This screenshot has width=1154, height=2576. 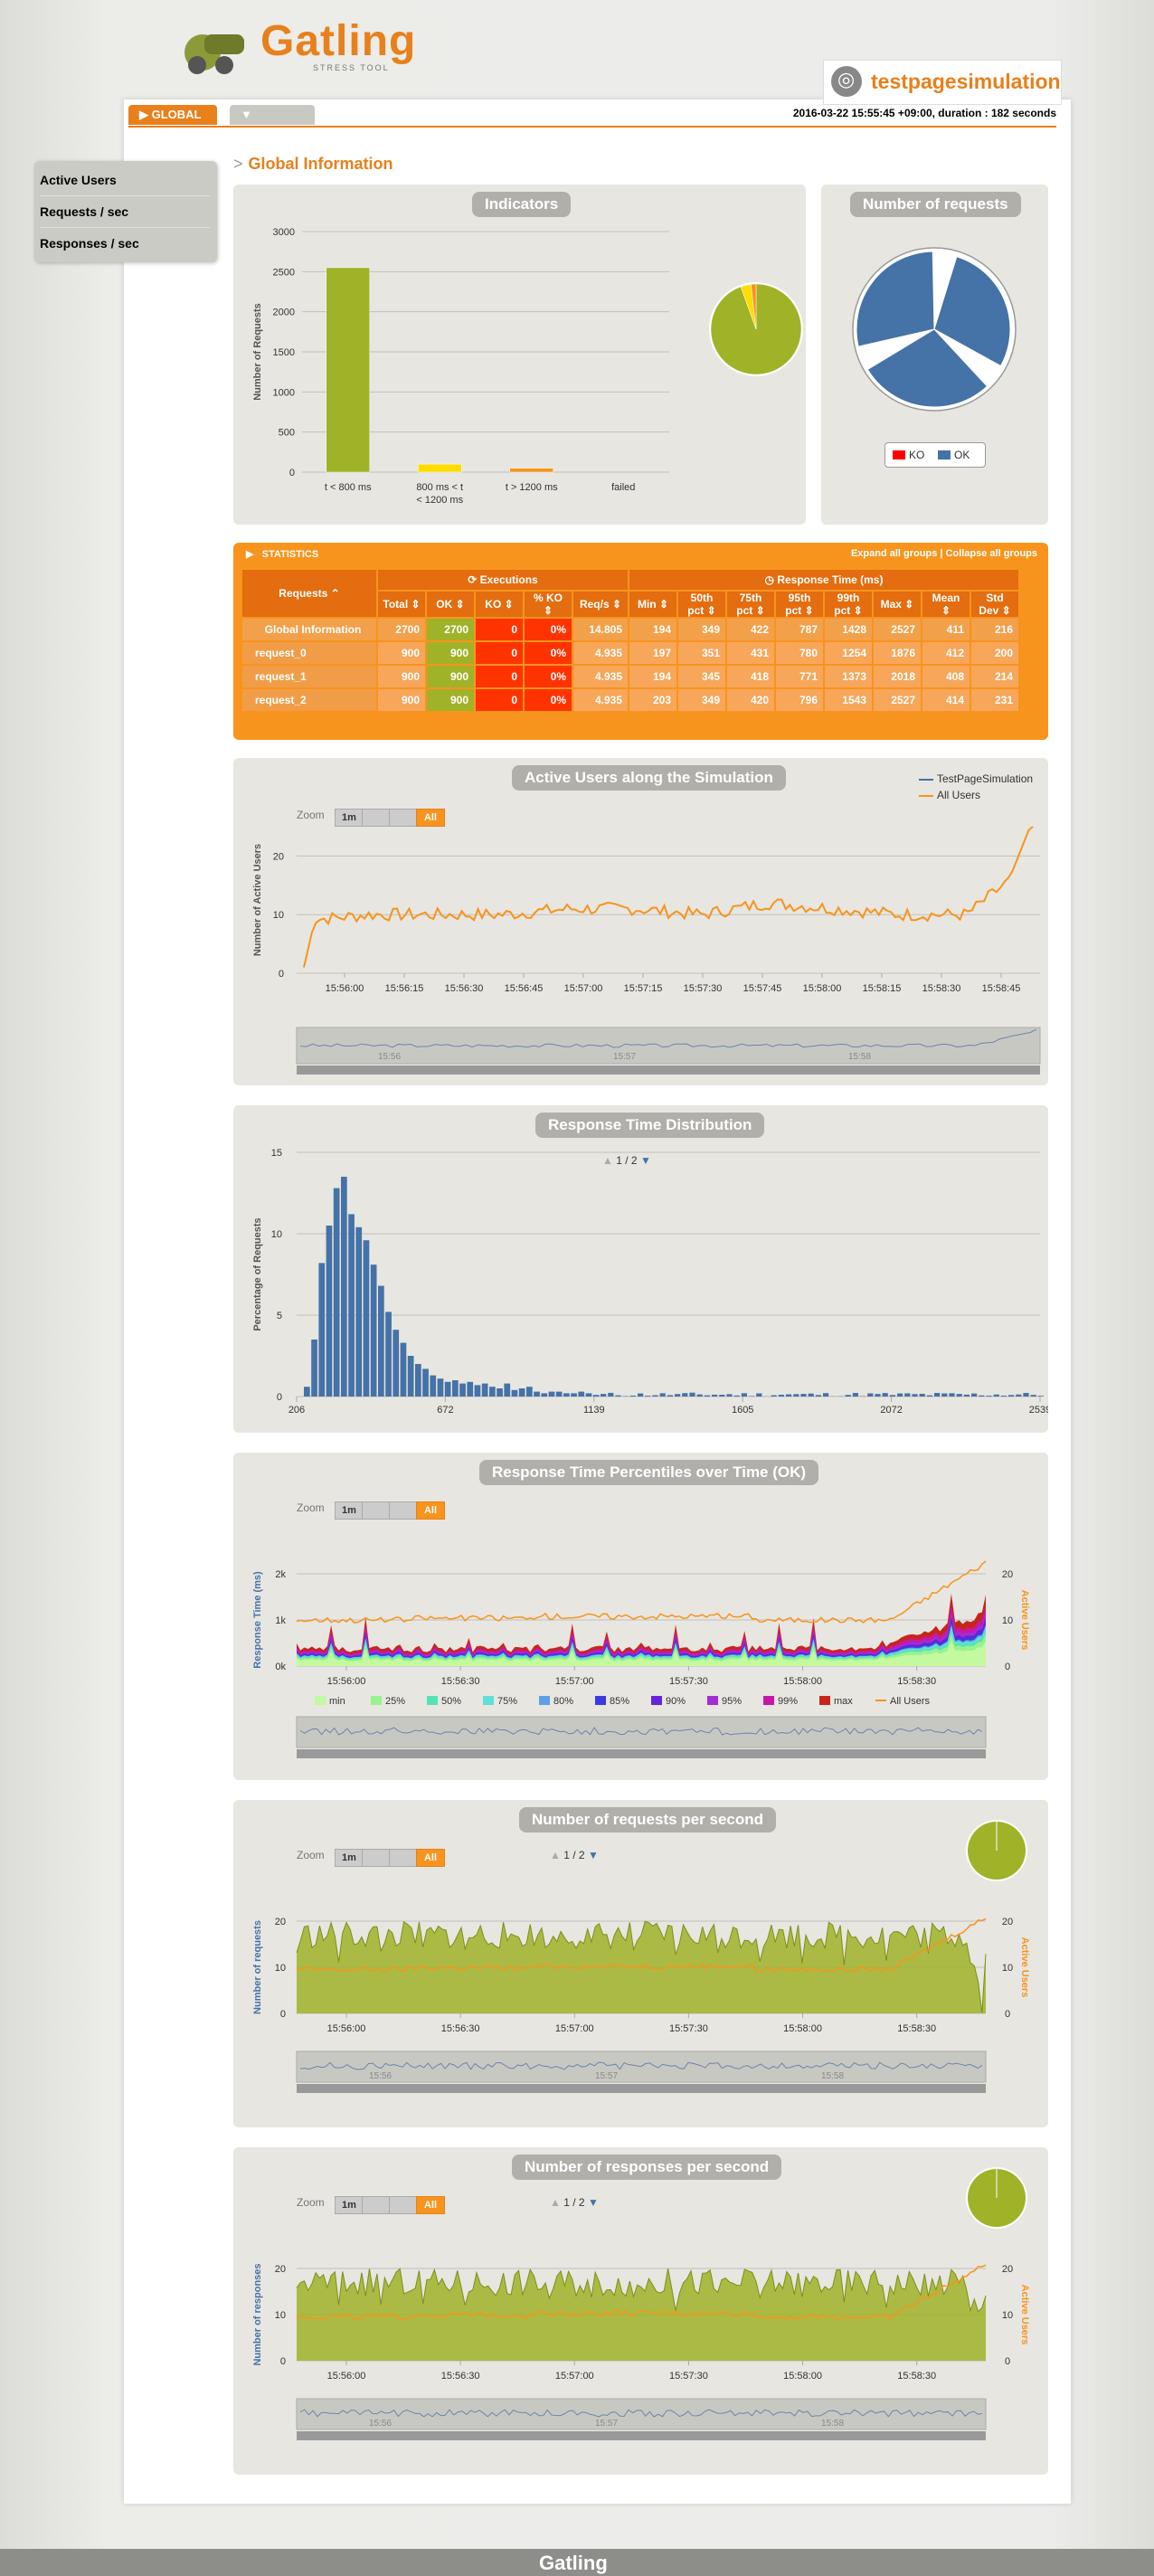 I want to click on x-tick-label: 15:58:45, so click(x=1002, y=989).